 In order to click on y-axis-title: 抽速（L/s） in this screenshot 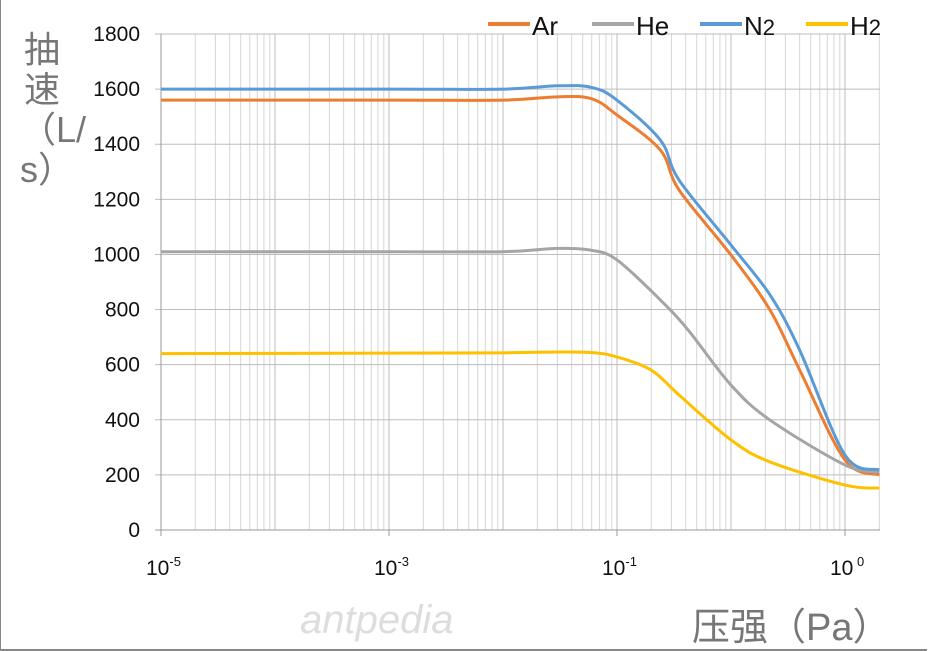, I will do `click(53, 109)`.